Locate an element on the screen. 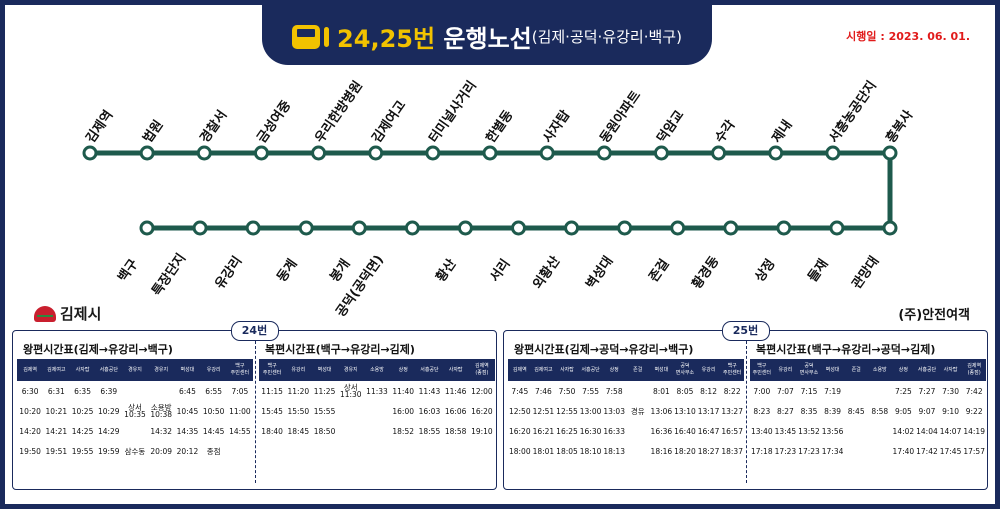  route-badge-25: 25번 is located at coordinates (745, 331).